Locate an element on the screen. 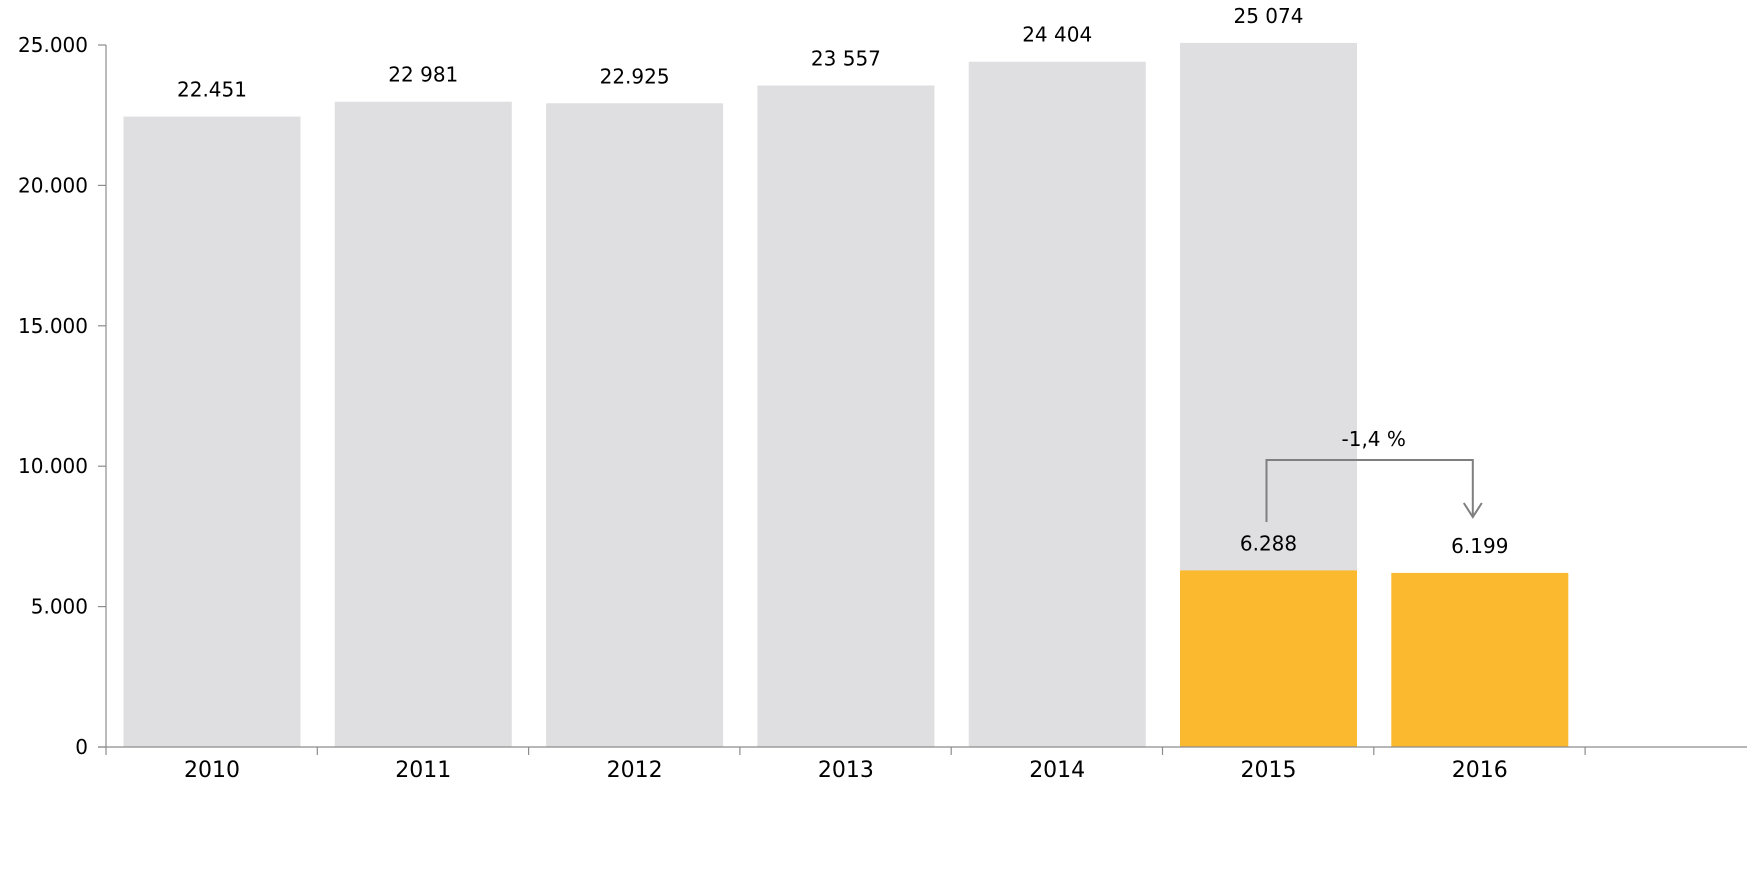 The width and height of the screenshot is (1747, 871). bar-s1-2016 is located at coordinates (1480, 659).